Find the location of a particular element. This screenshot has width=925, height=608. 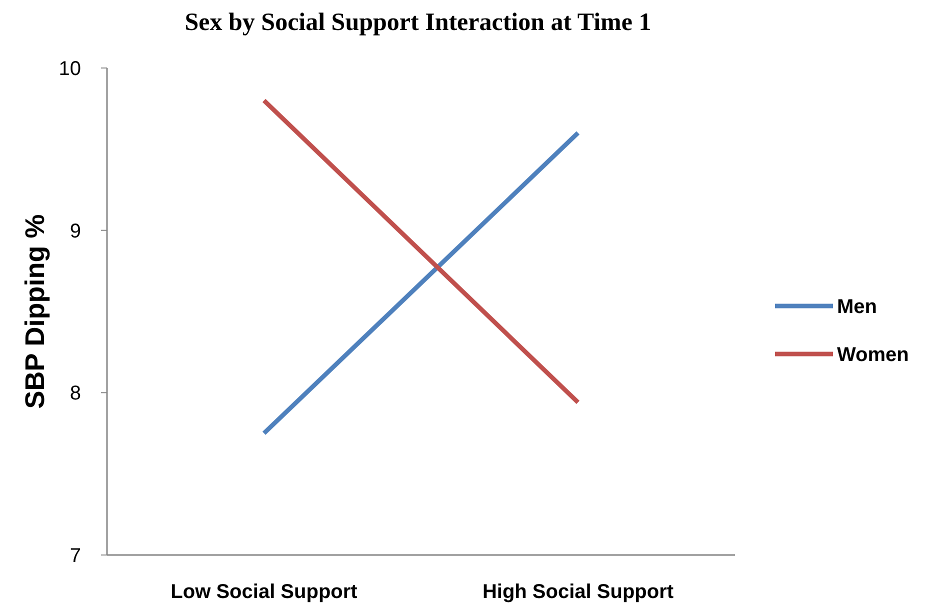

y-tick-label: 9 is located at coordinates (75, 231).